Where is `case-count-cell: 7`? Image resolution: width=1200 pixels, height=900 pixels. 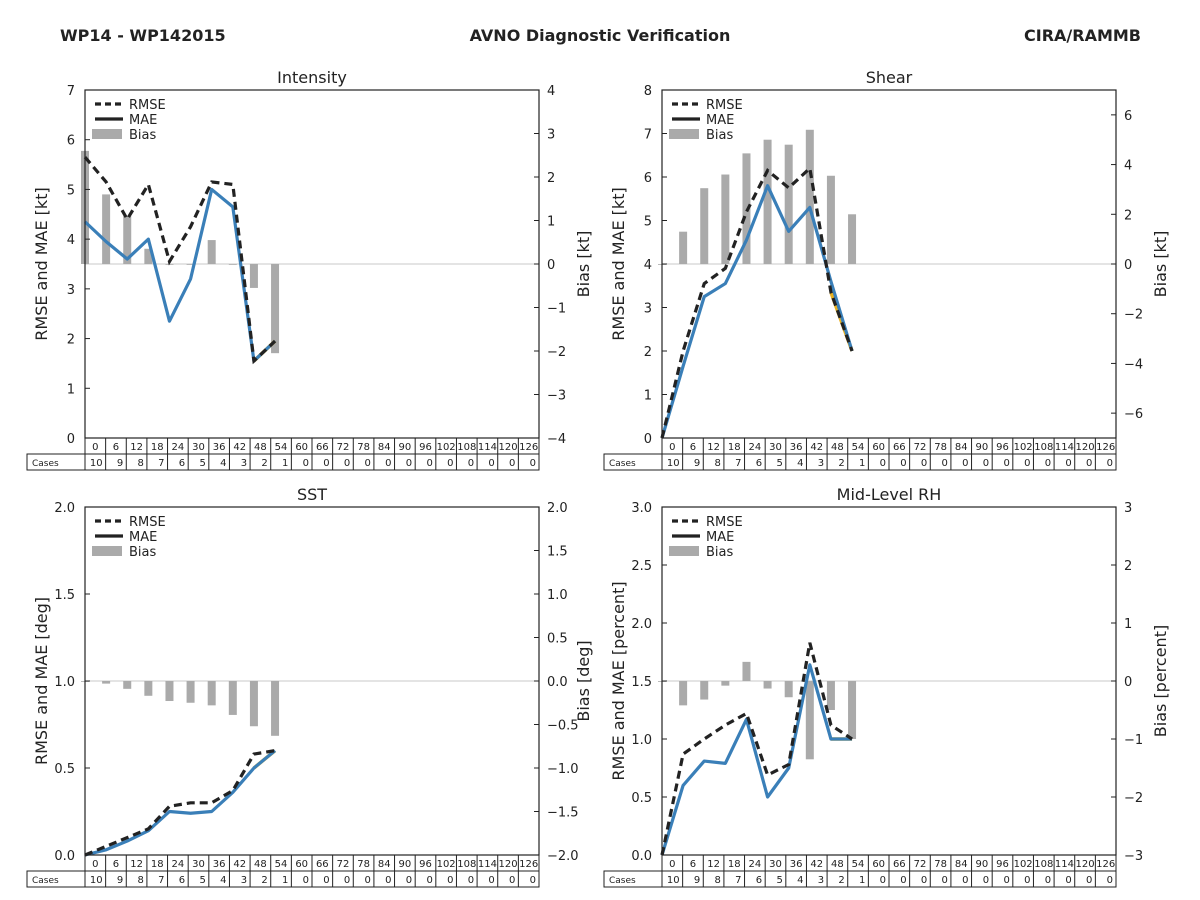 case-count-cell: 7 is located at coordinates (161, 463).